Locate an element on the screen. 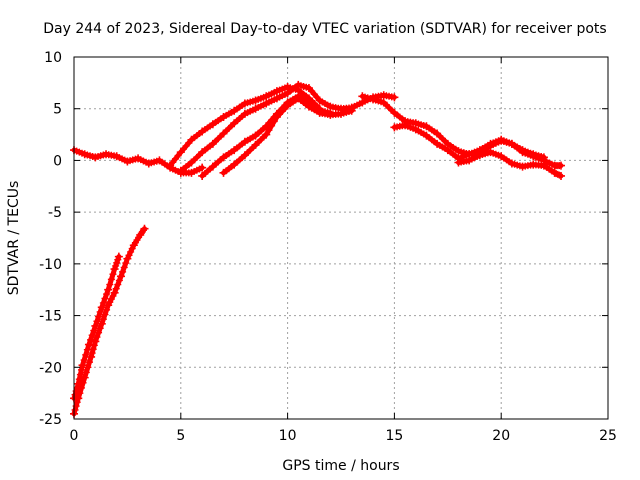 The width and height of the screenshot is (640, 480). x-tick-label: 15 is located at coordinates (394, 436).